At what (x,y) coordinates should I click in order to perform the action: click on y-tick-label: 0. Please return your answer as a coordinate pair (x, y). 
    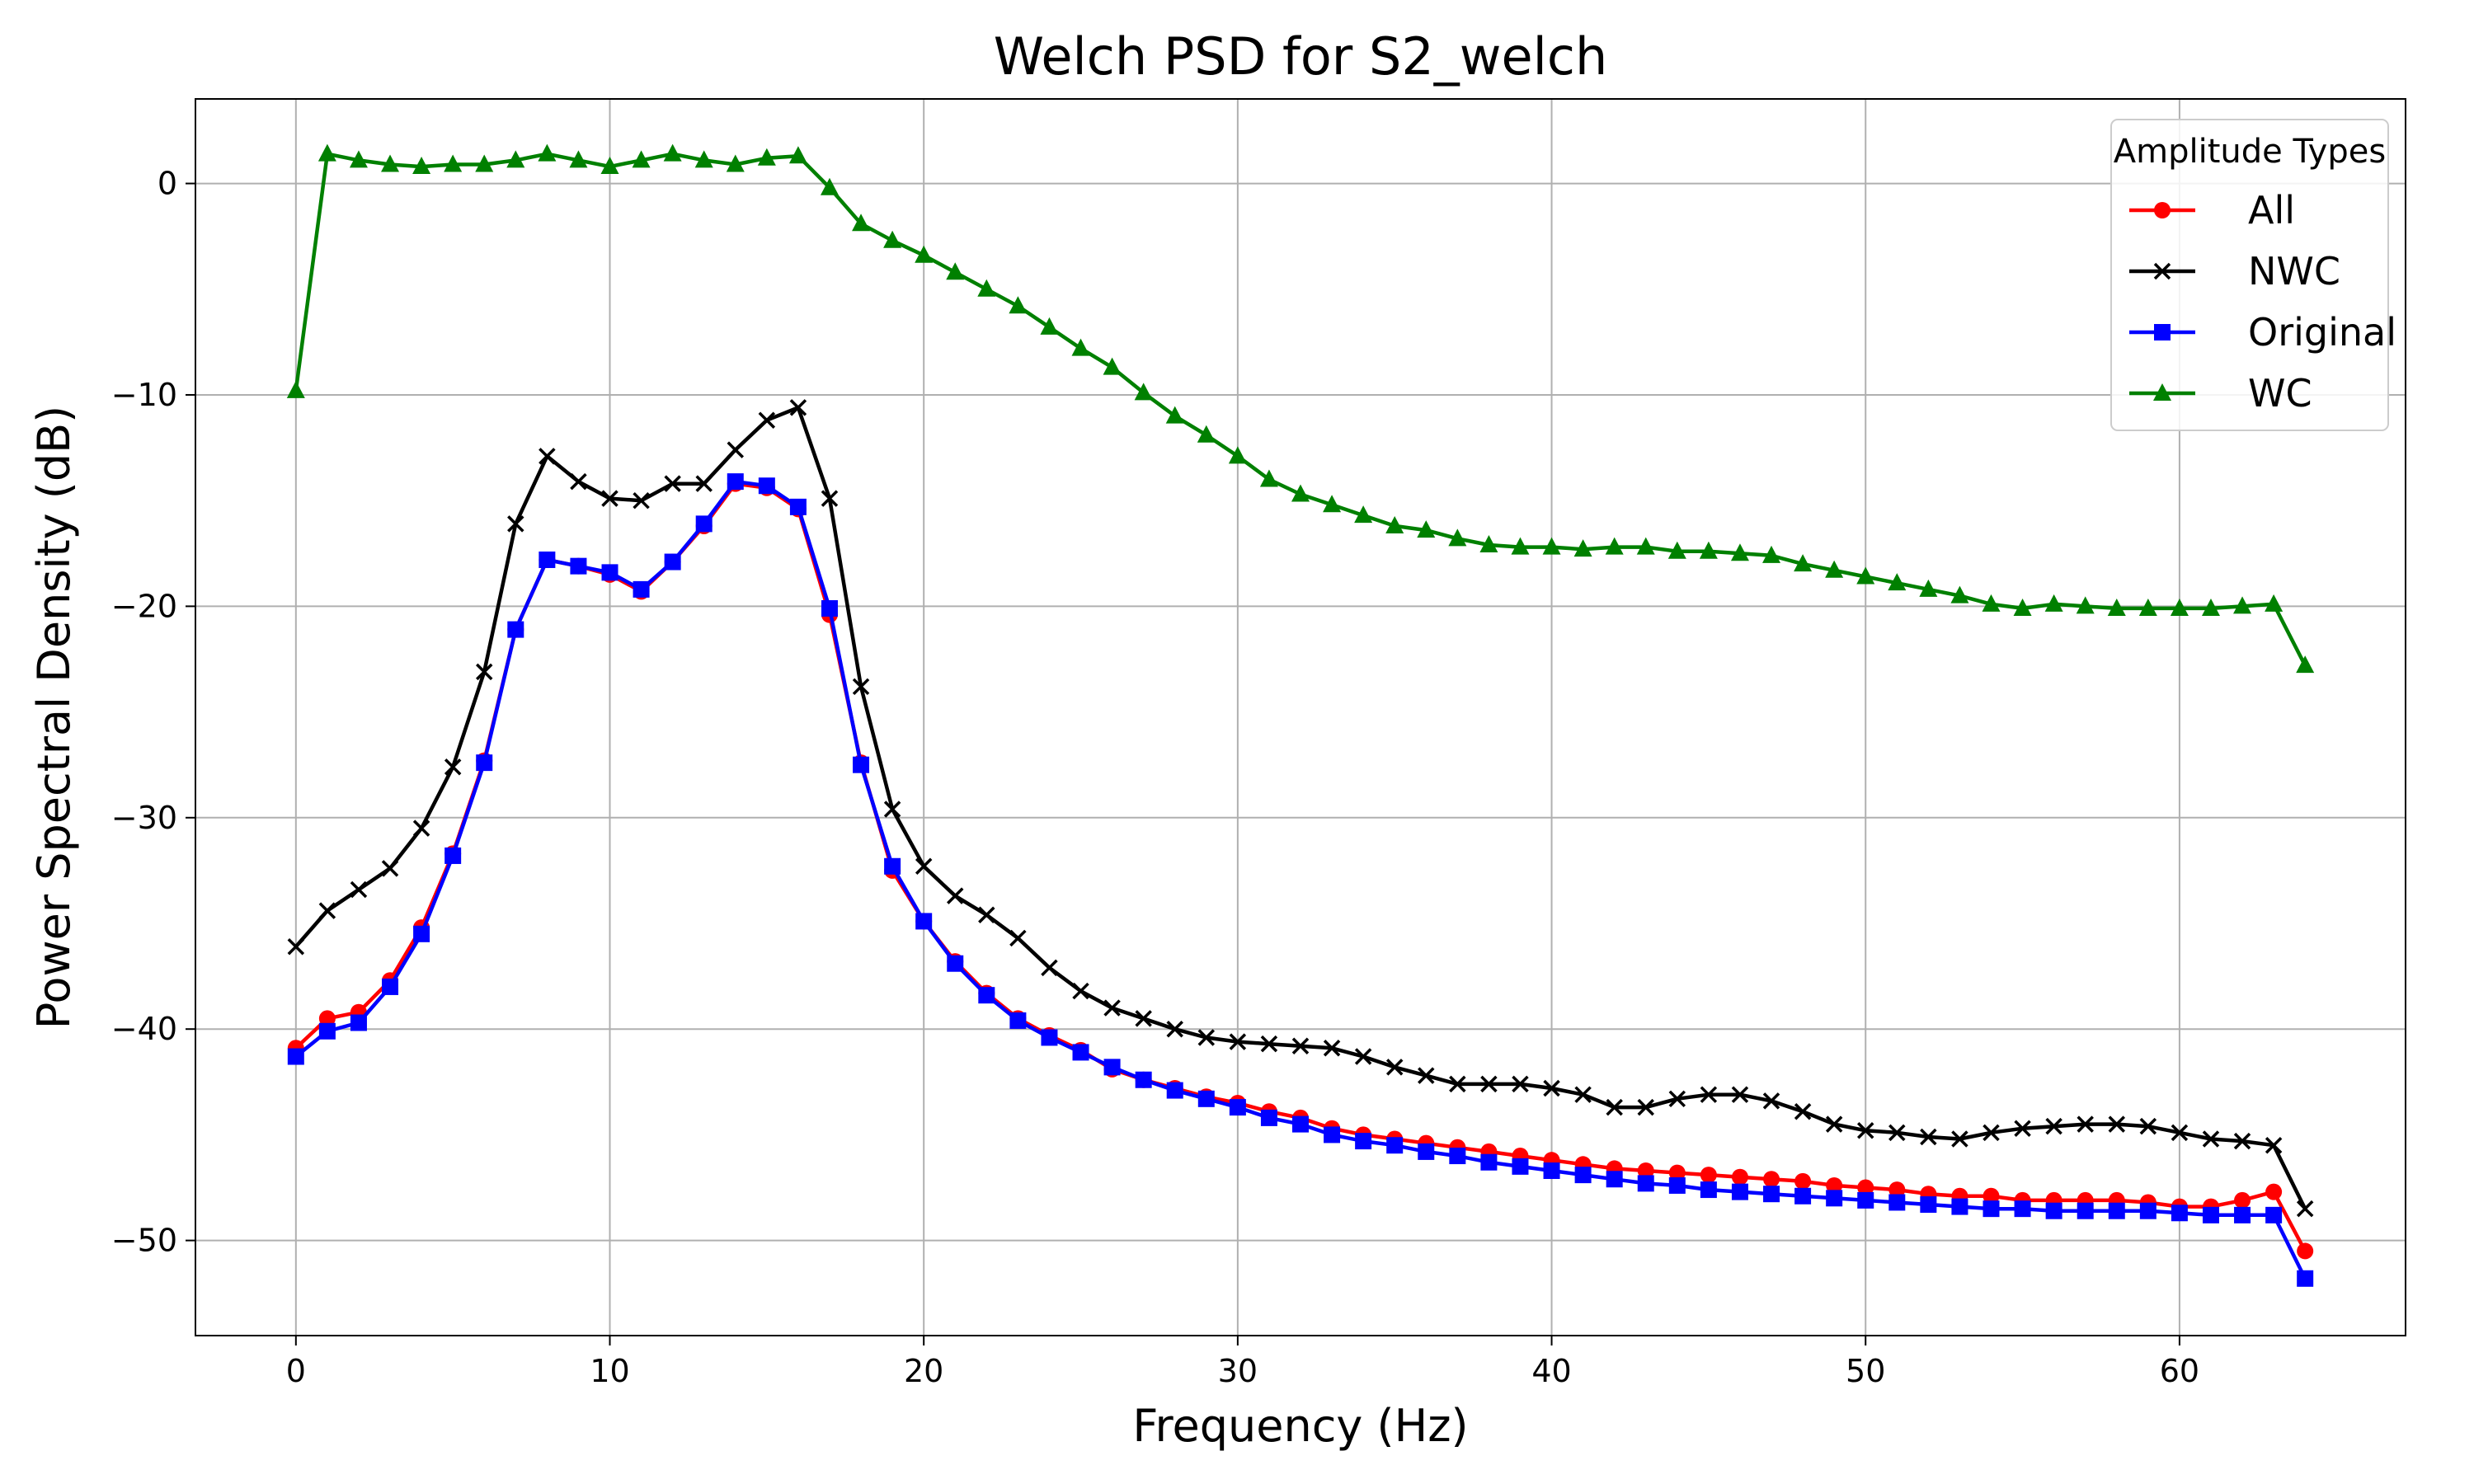
    Looking at the image, I should click on (167, 184).